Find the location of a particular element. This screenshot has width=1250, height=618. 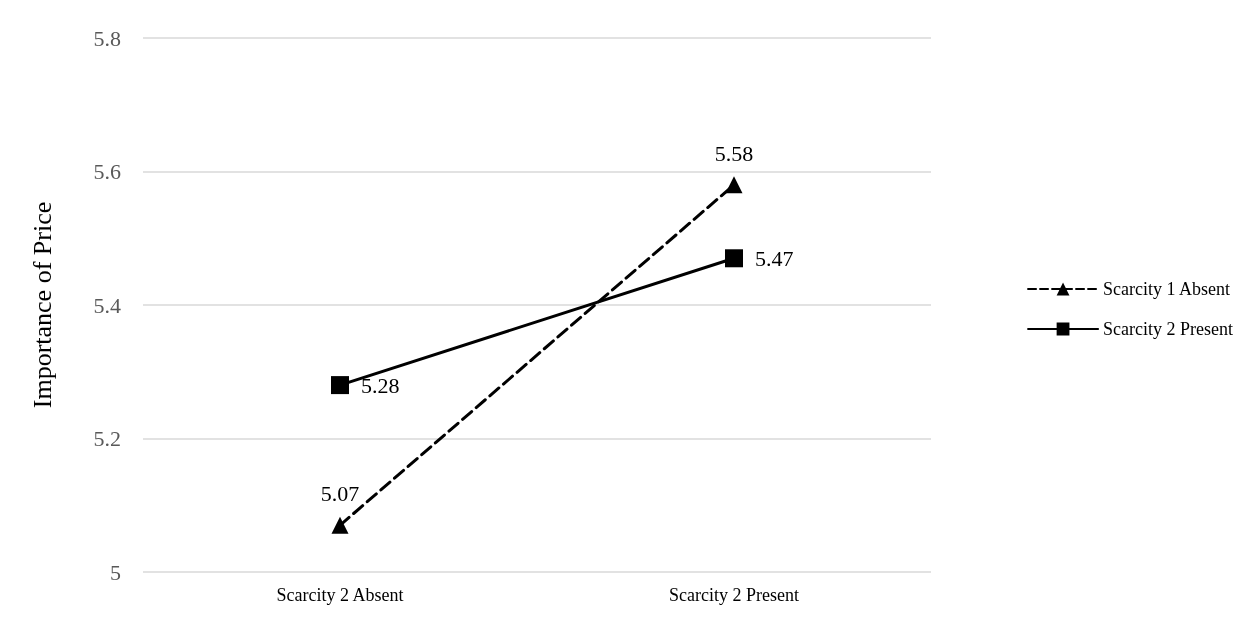

y-tick-label: 5.8 is located at coordinates (107, 38).